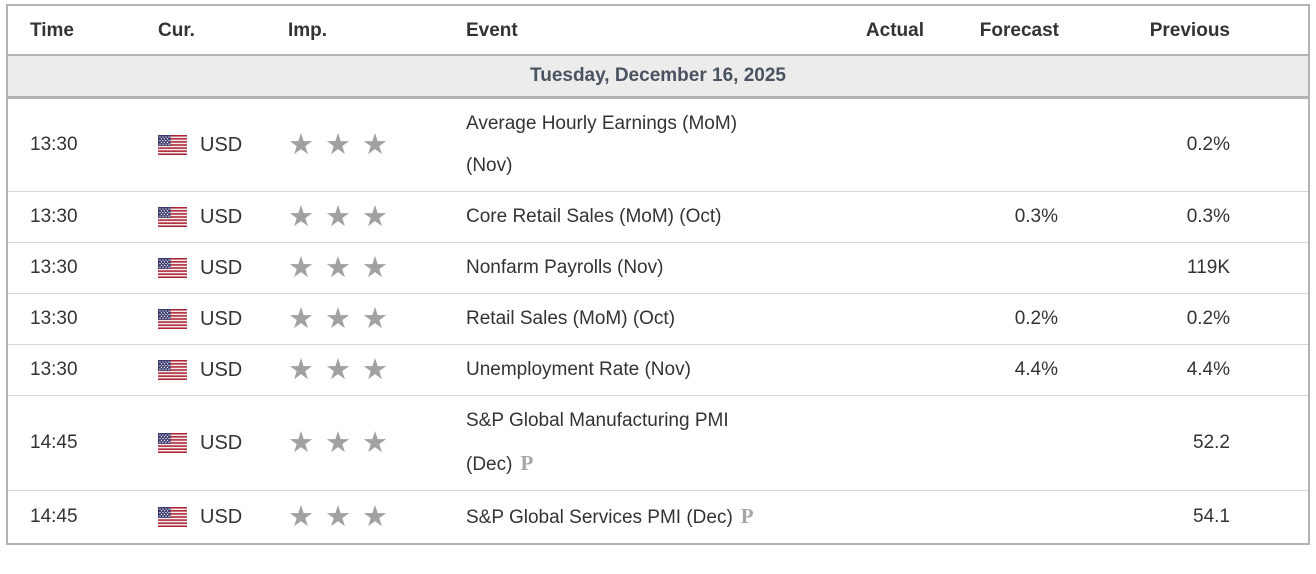 Image resolution: width=1316 pixels, height=574 pixels. Describe the element at coordinates (874, 31) in the screenshot. I see `column-header-actual: Actual` at that location.